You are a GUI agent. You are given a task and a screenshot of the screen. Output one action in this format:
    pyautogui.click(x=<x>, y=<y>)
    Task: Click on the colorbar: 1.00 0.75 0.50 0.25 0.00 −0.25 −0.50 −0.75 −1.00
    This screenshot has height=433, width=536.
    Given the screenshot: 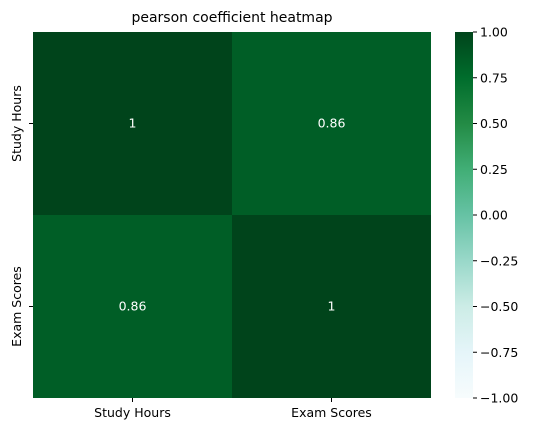 What is the action you would take?
    pyautogui.click(x=486, y=215)
    